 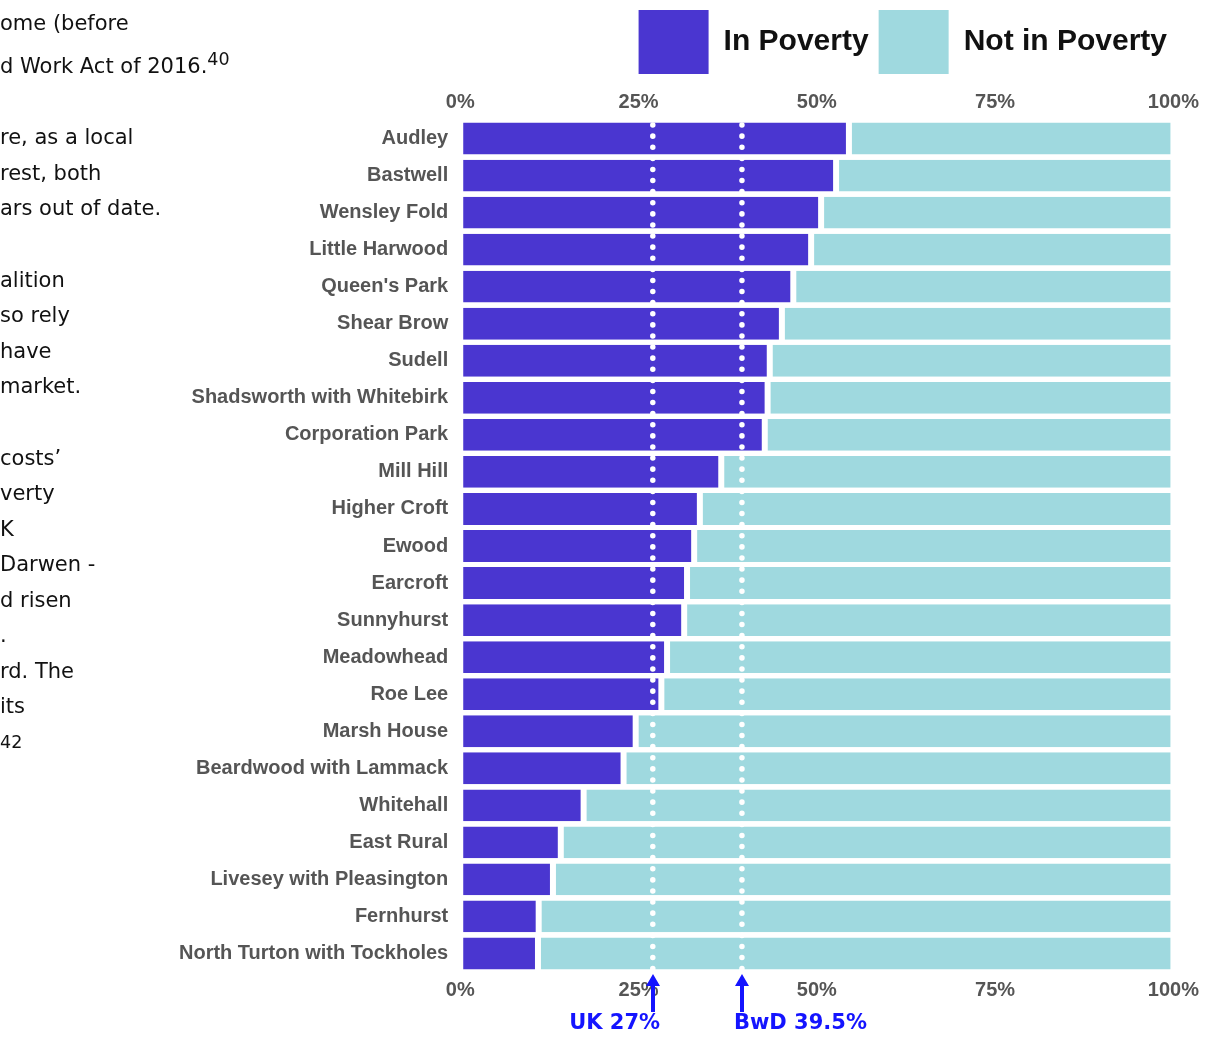 What do you see at coordinates (413, 470) in the screenshot?
I see `y-tick-label: Mill Hill` at bounding box center [413, 470].